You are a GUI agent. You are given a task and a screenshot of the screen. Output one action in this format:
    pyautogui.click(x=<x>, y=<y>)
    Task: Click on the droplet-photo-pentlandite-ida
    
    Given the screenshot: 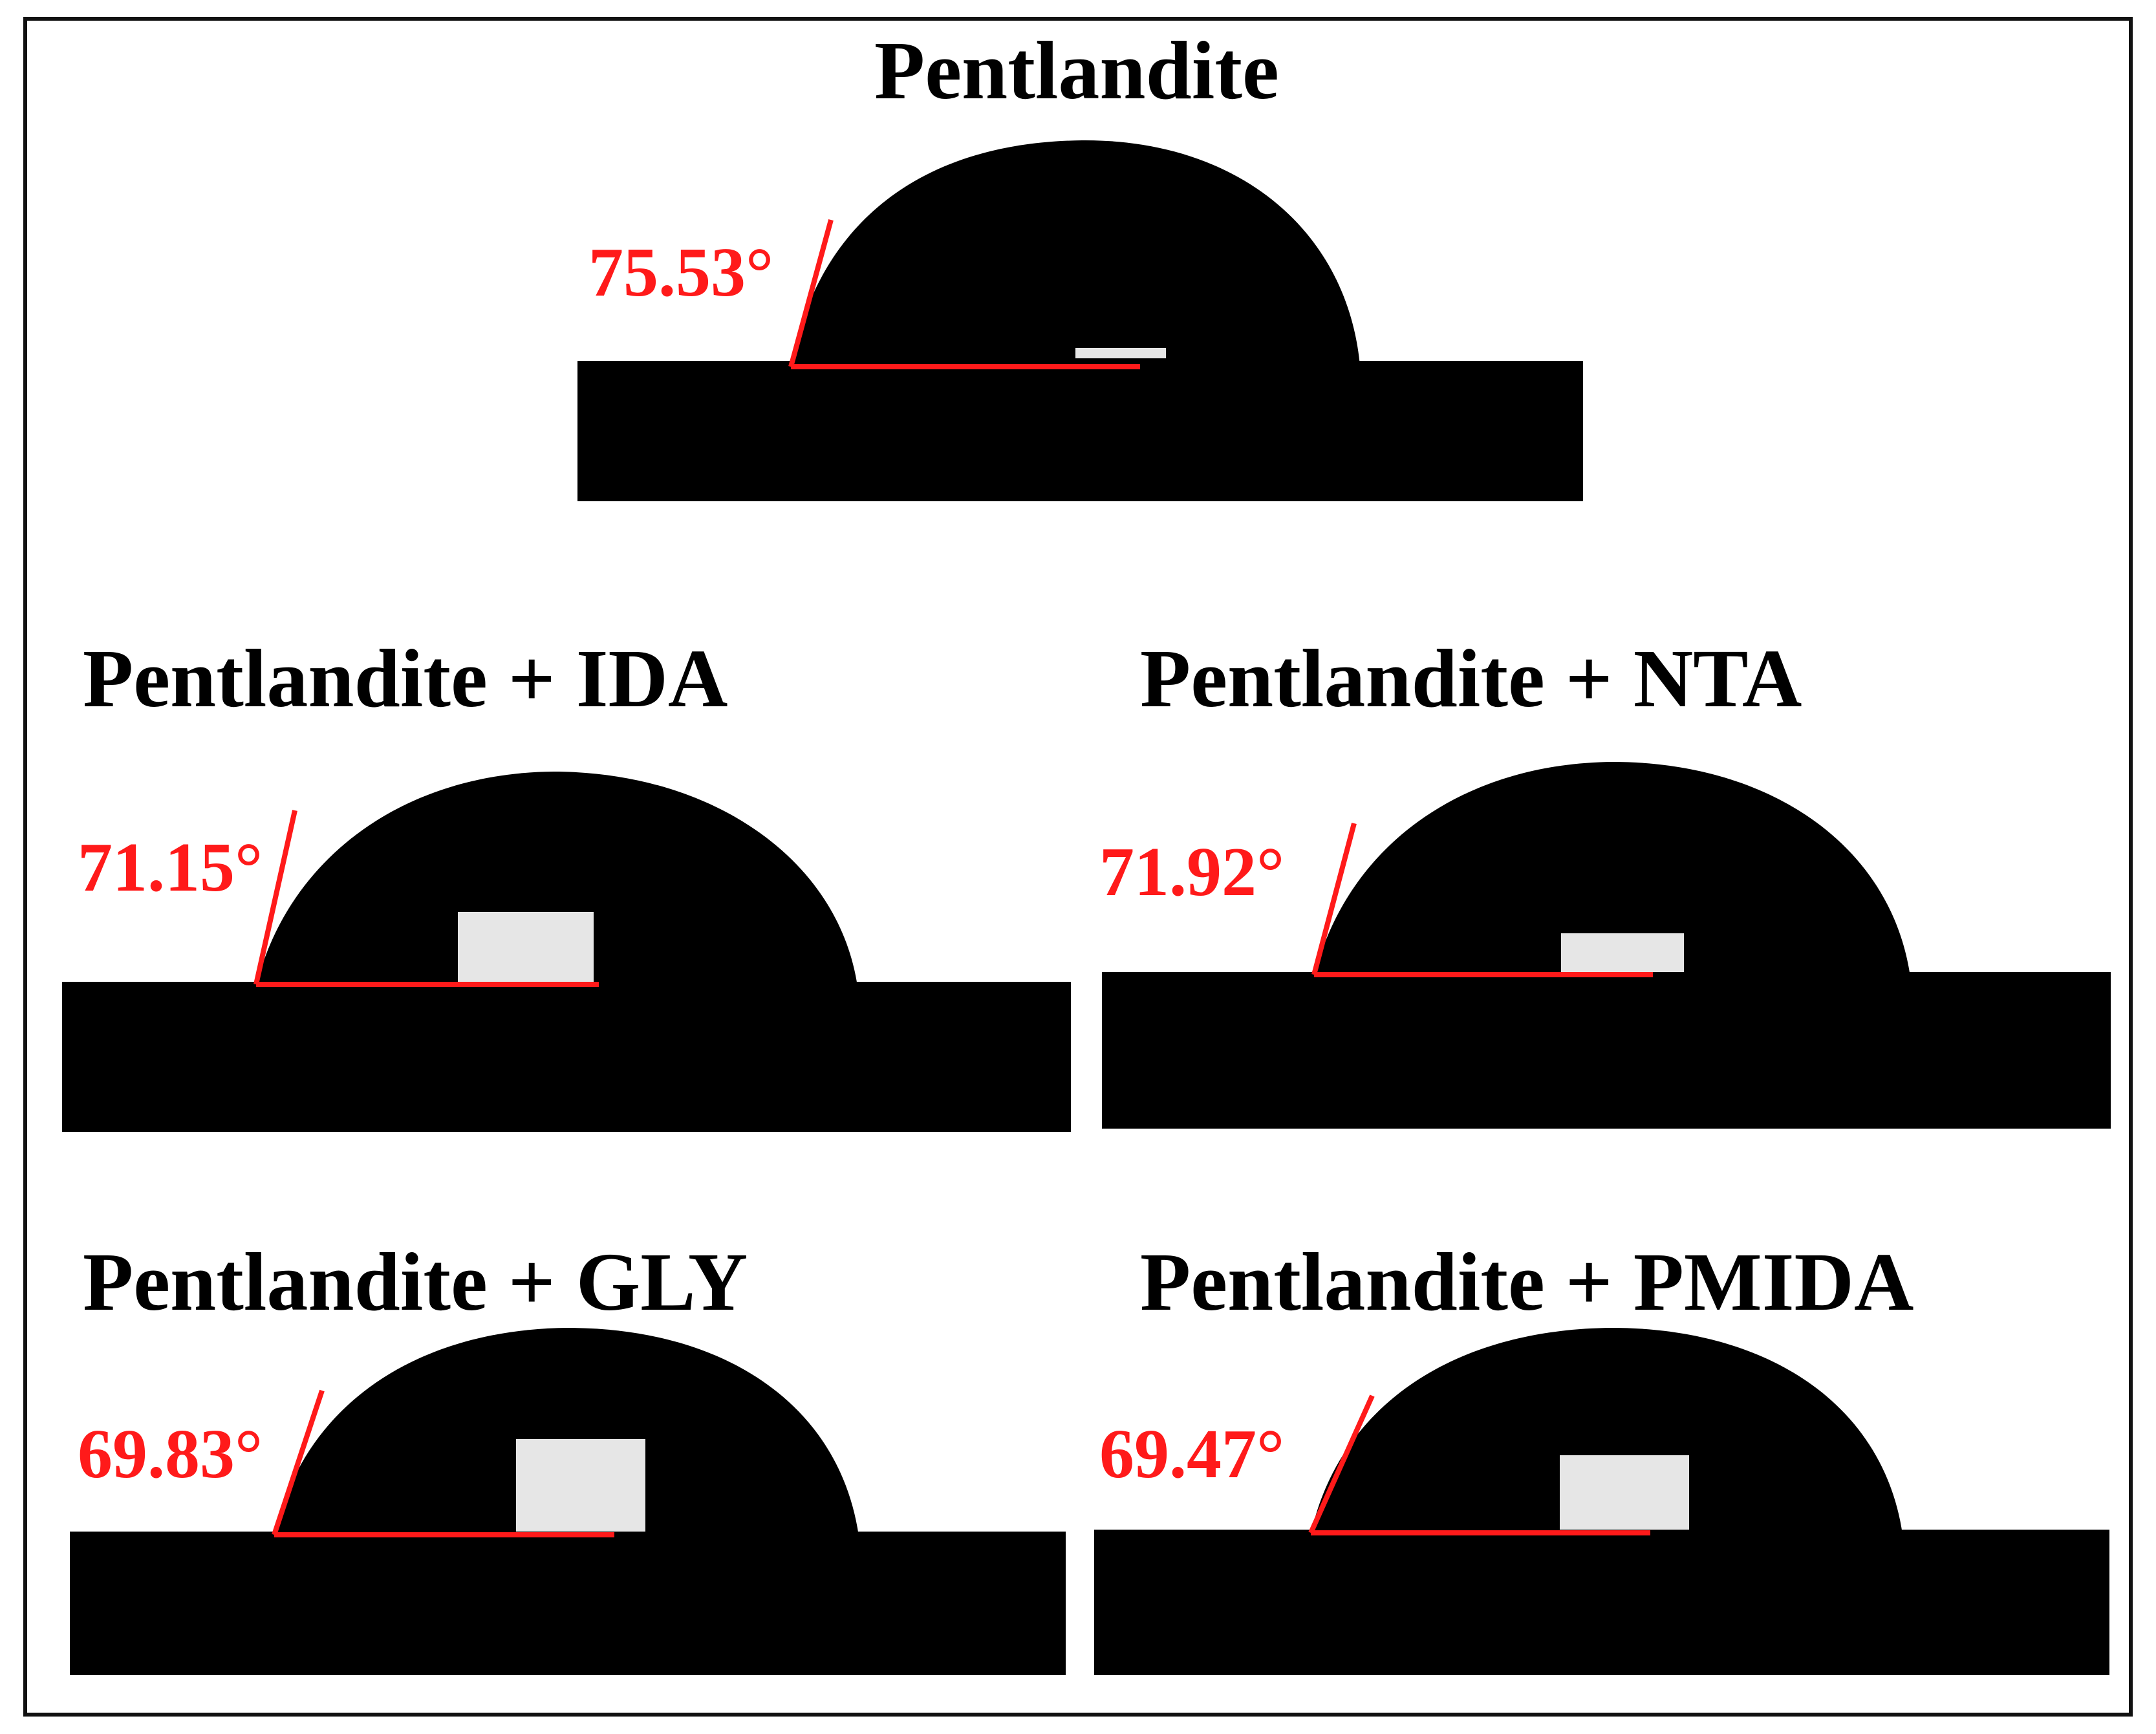 What is the action you would take?
    pyautogui.click(x=566, y=952)
    